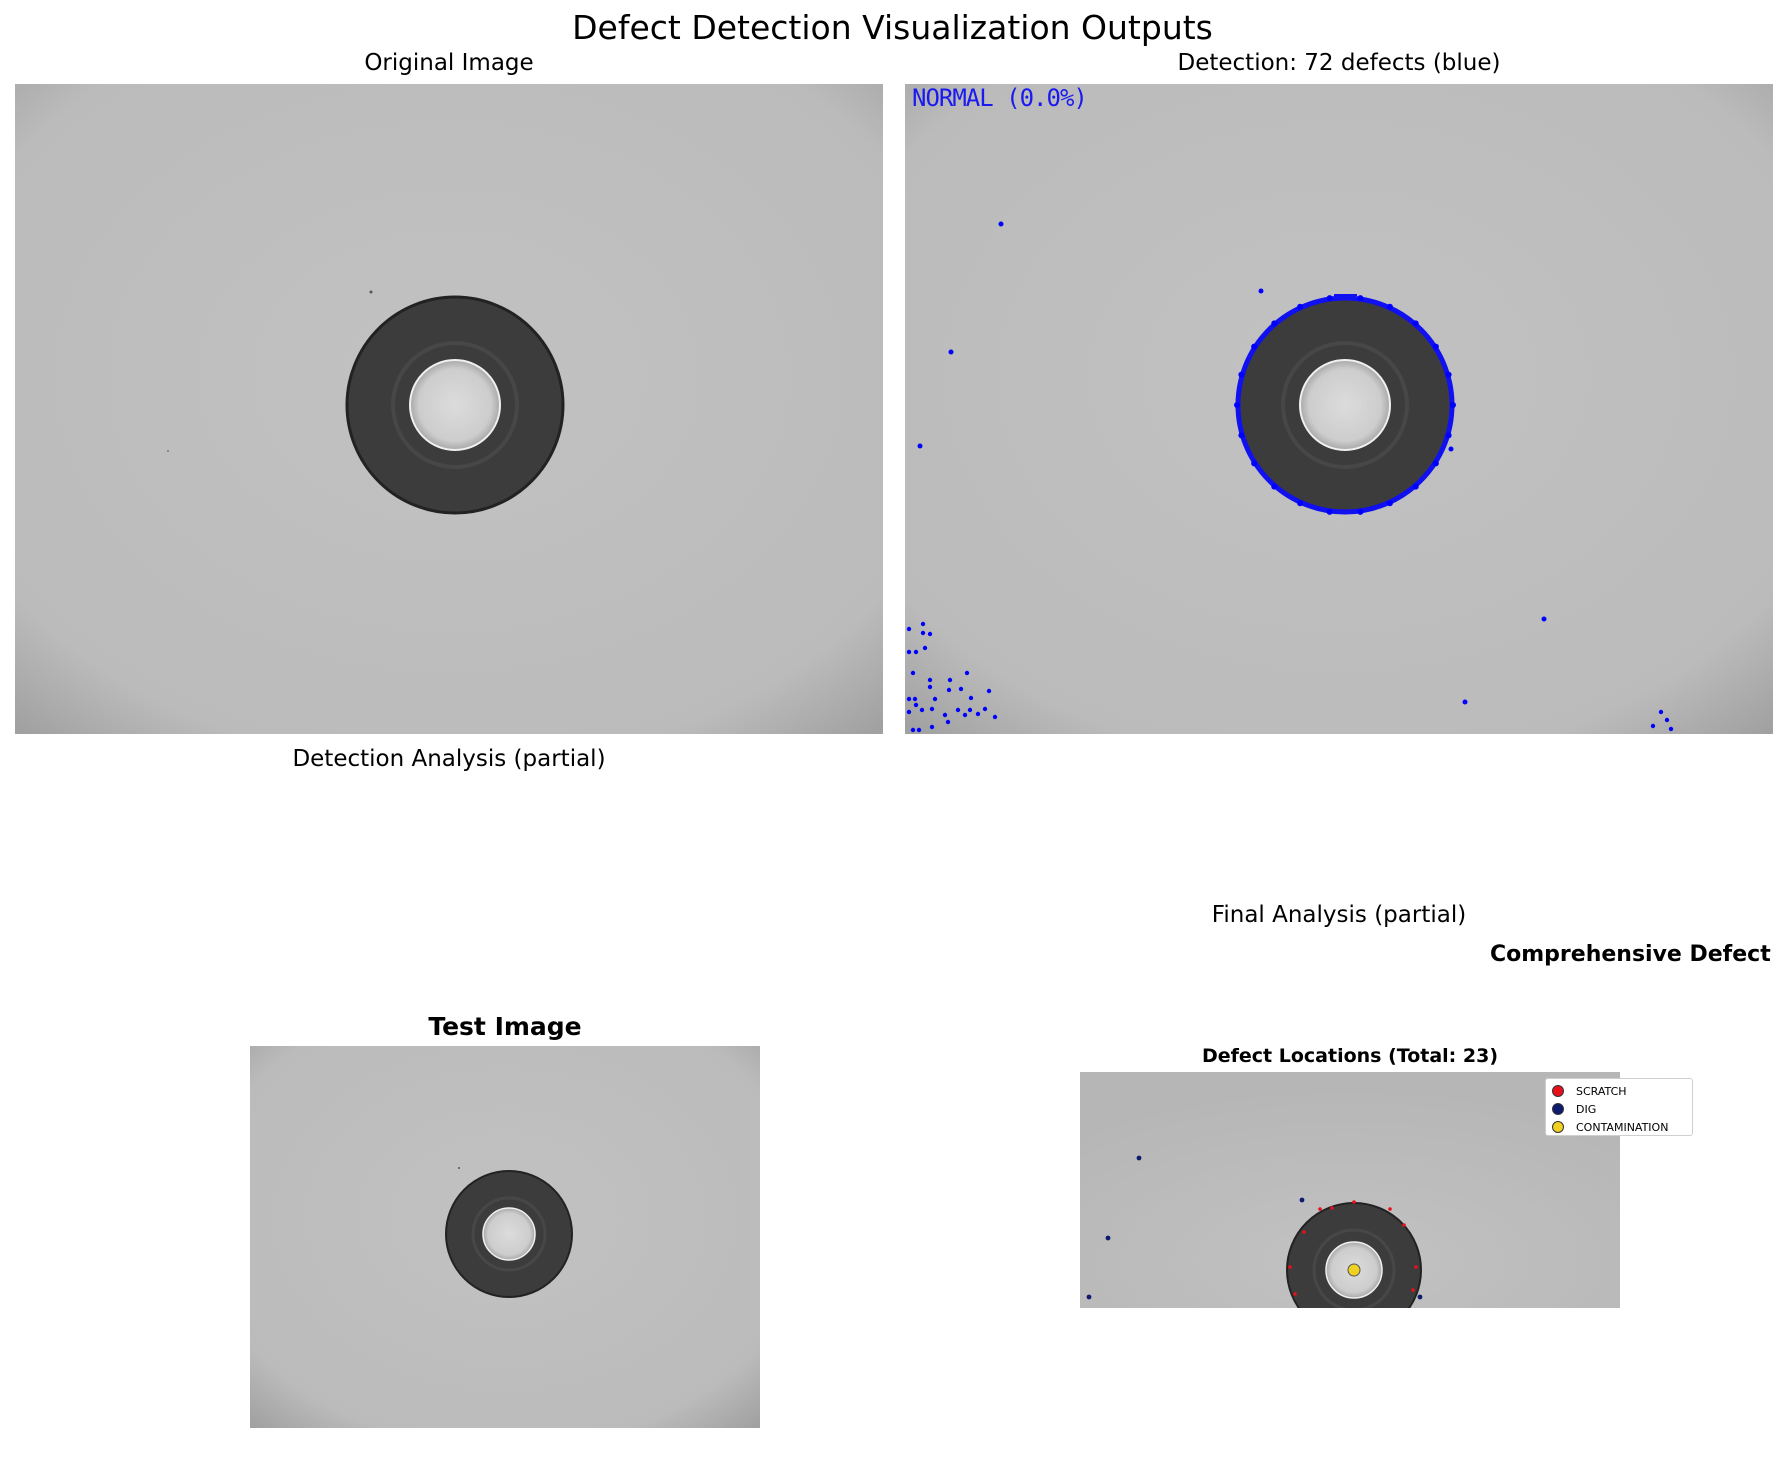 This screenshot has height=1477, width=1785. What do you see at coordinates (1601, 1091) in the screenshot?
I see `legend-label: SCRATCH` at bounding box center [1601, 1091].